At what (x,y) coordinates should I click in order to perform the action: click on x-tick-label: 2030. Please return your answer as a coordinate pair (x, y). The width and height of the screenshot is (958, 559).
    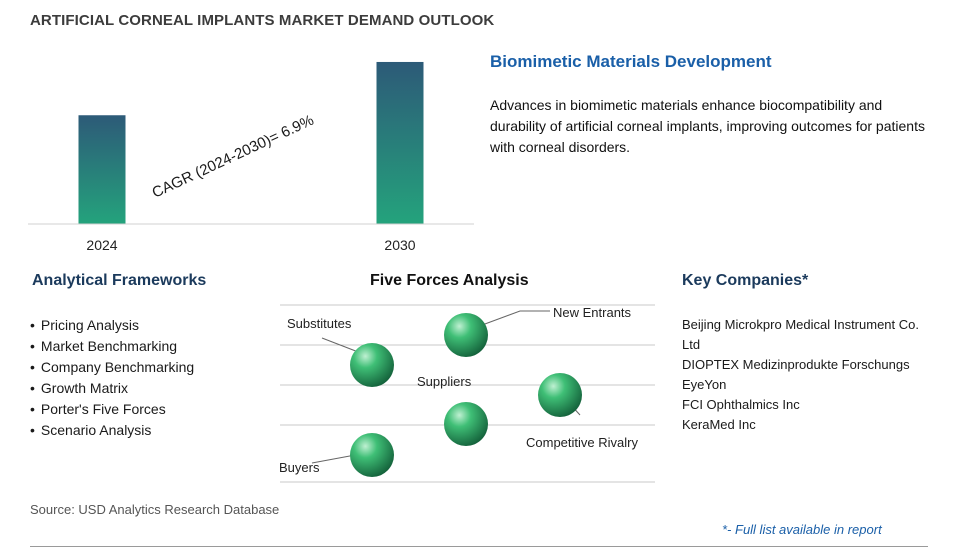
    Looking at the image, I should click on (399, 245).